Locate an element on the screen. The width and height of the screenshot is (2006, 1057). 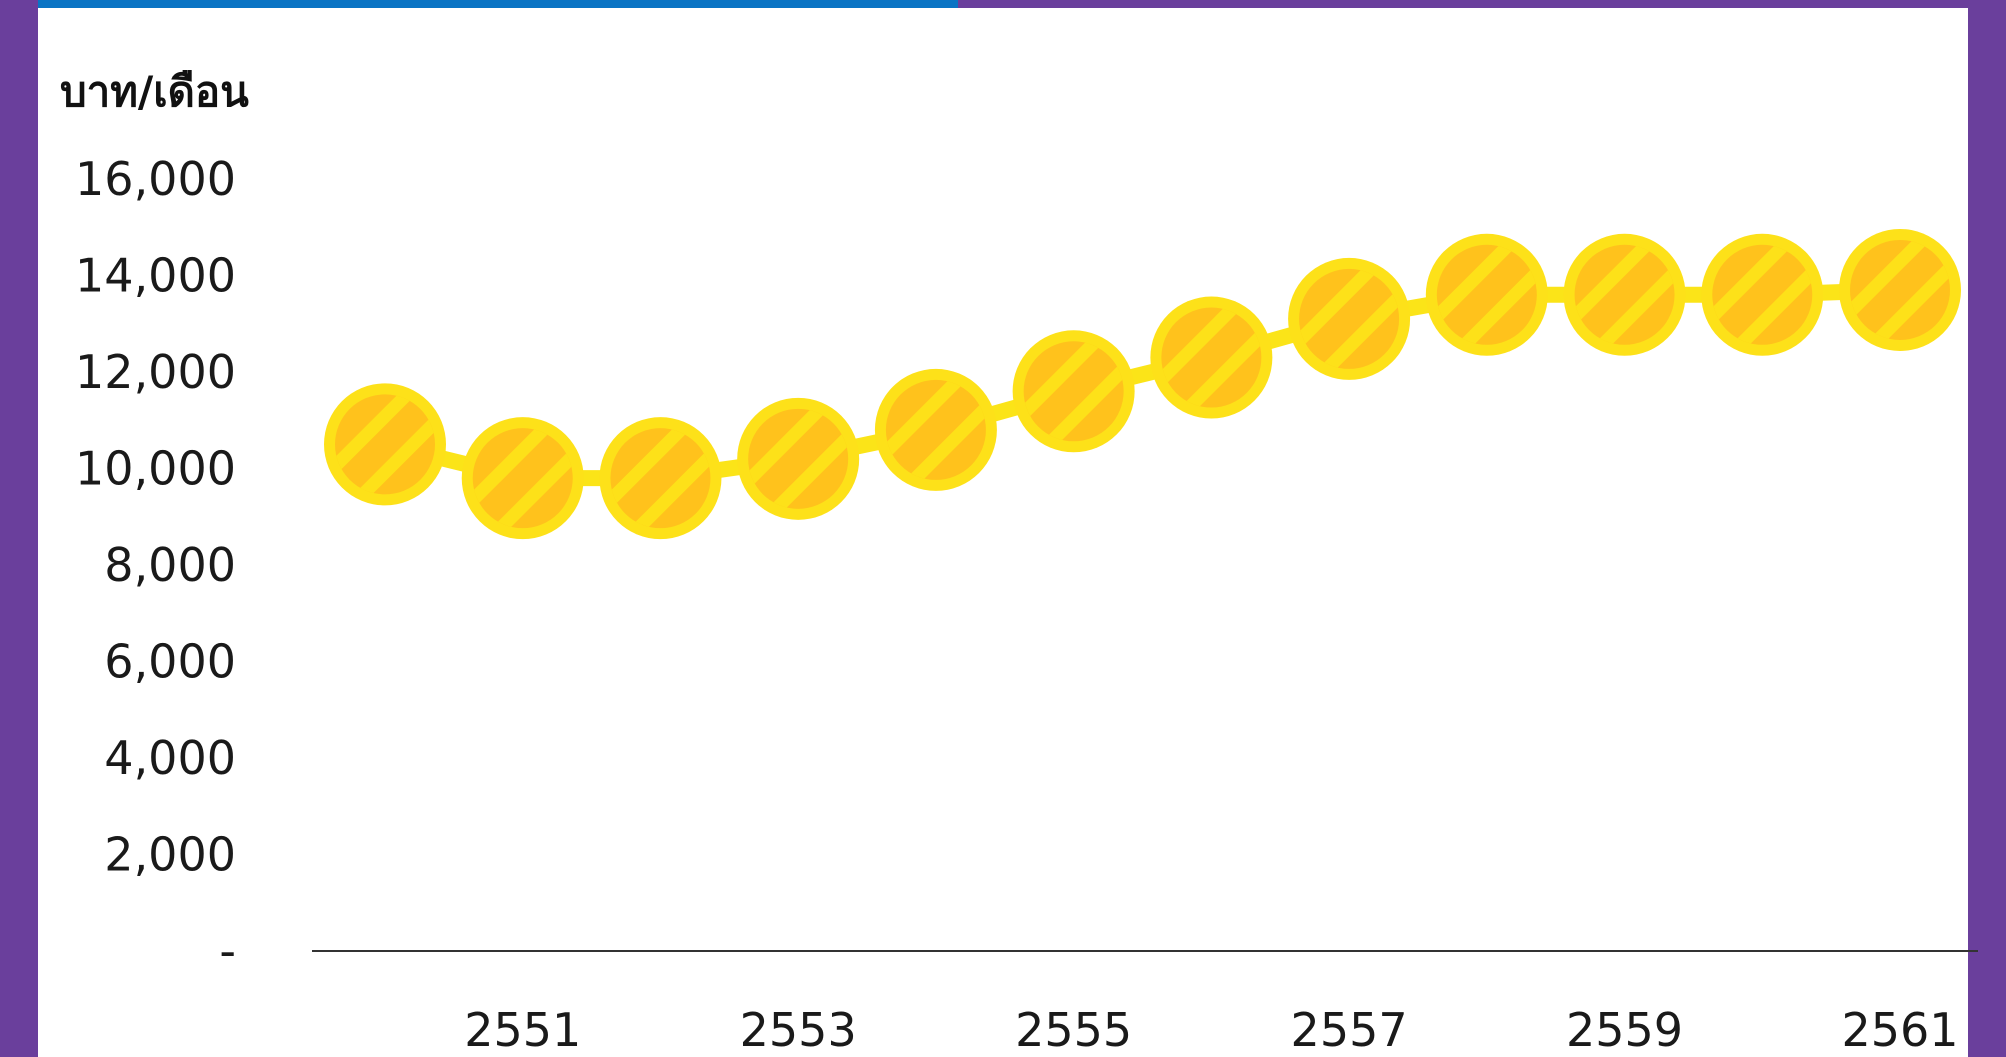
x-tick-label: 2557 is located at coordinates (1349, 1030).